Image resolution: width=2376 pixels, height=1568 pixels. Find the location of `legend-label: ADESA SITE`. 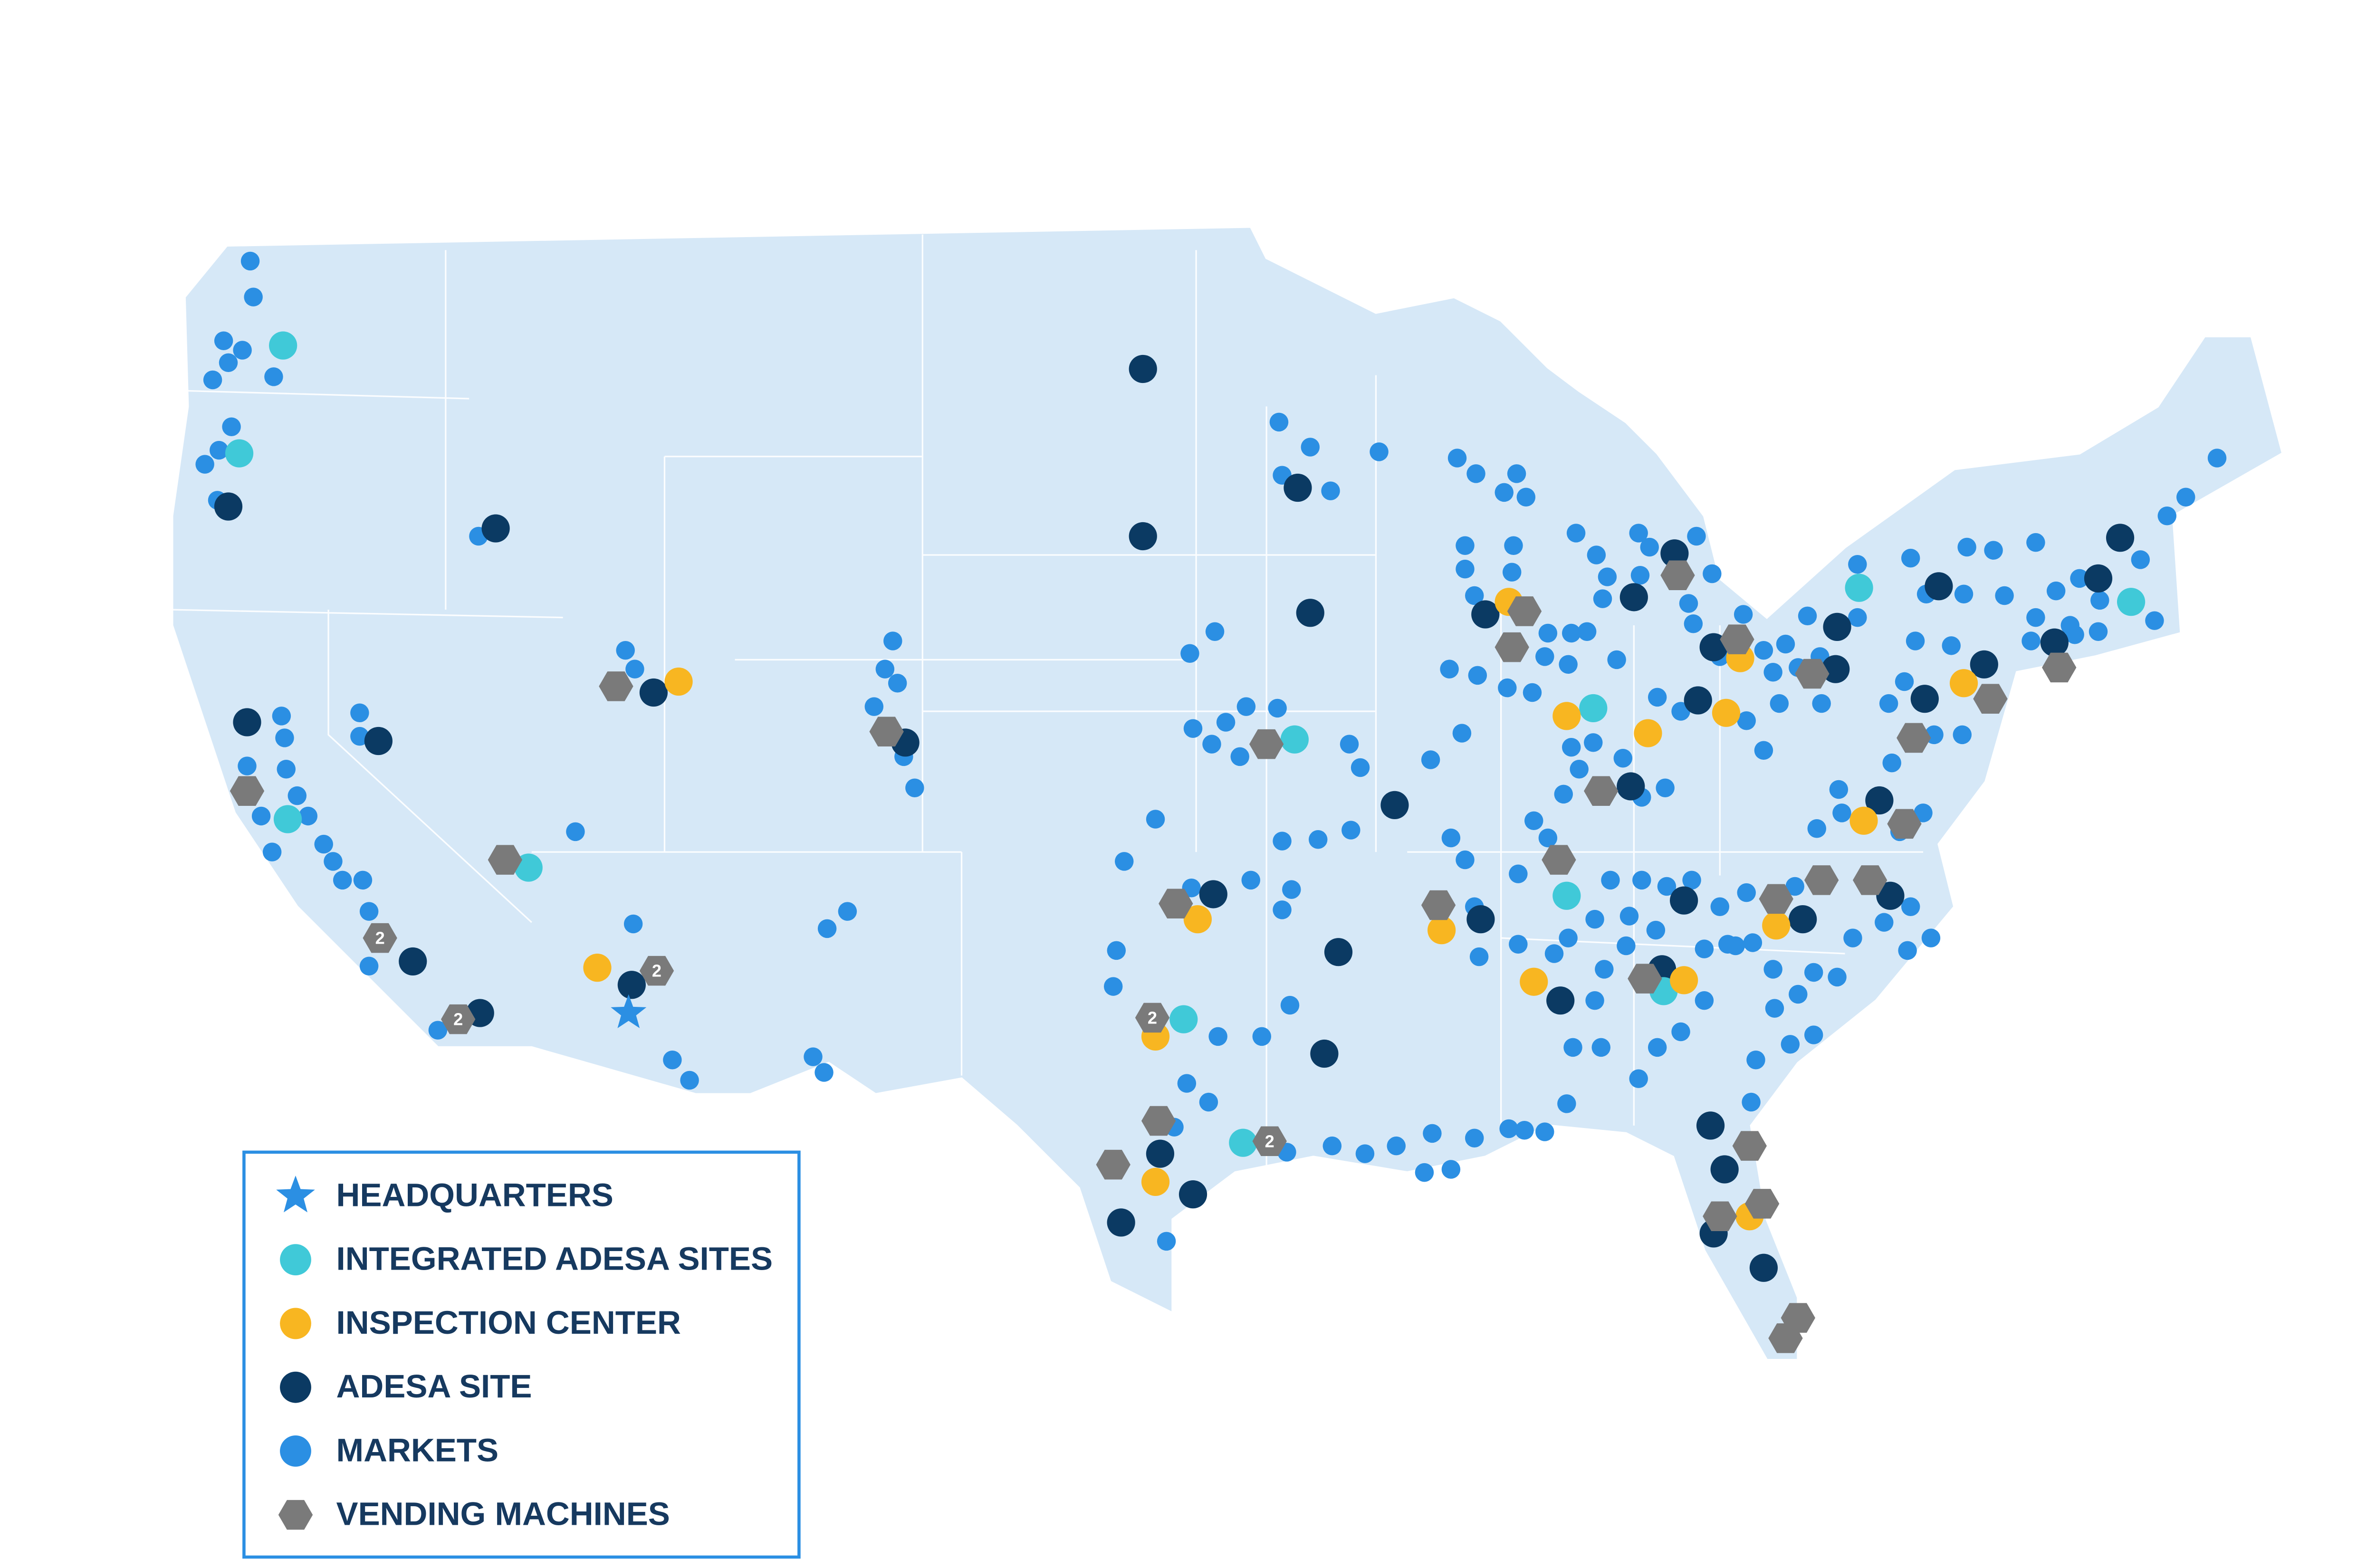

legend-label: ADESA SITE is located at coordinates (434, 1386).